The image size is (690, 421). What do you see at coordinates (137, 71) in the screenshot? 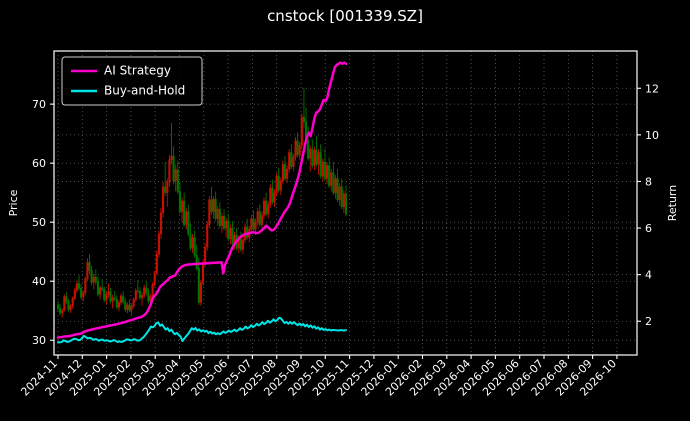
I see `legend-label-ai-strategy: AI Strategy` at bounding box center [137, 71].